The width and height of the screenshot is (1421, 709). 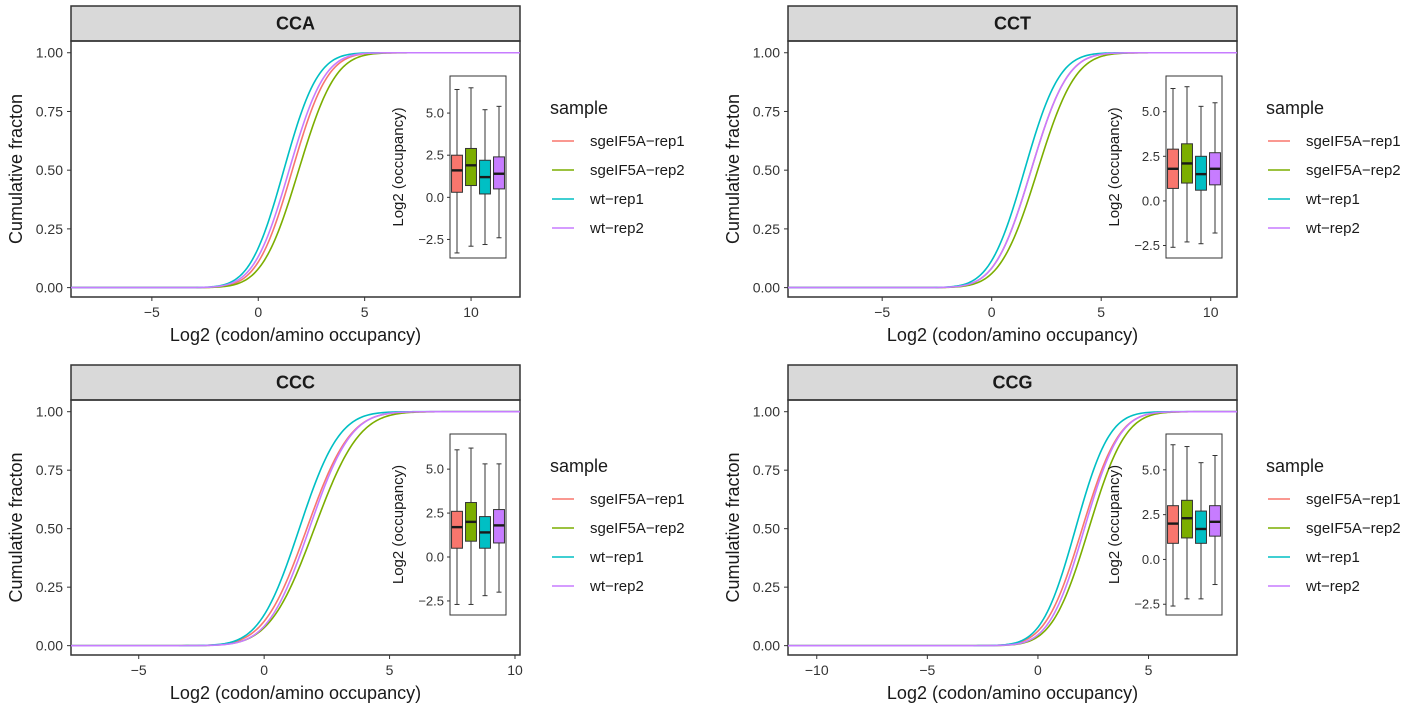 What do you see at coordinates (1201, 527) in the screenshot?
I see `box-wt-rep1` at bounding box center [1201, 527].